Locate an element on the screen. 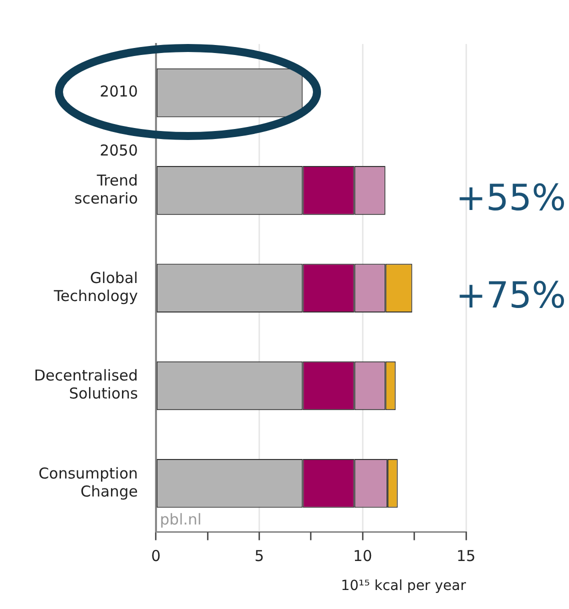 This screenshot has height=609, width=569. y-tick-label: Global Technology is located at coordinates (95, 286).